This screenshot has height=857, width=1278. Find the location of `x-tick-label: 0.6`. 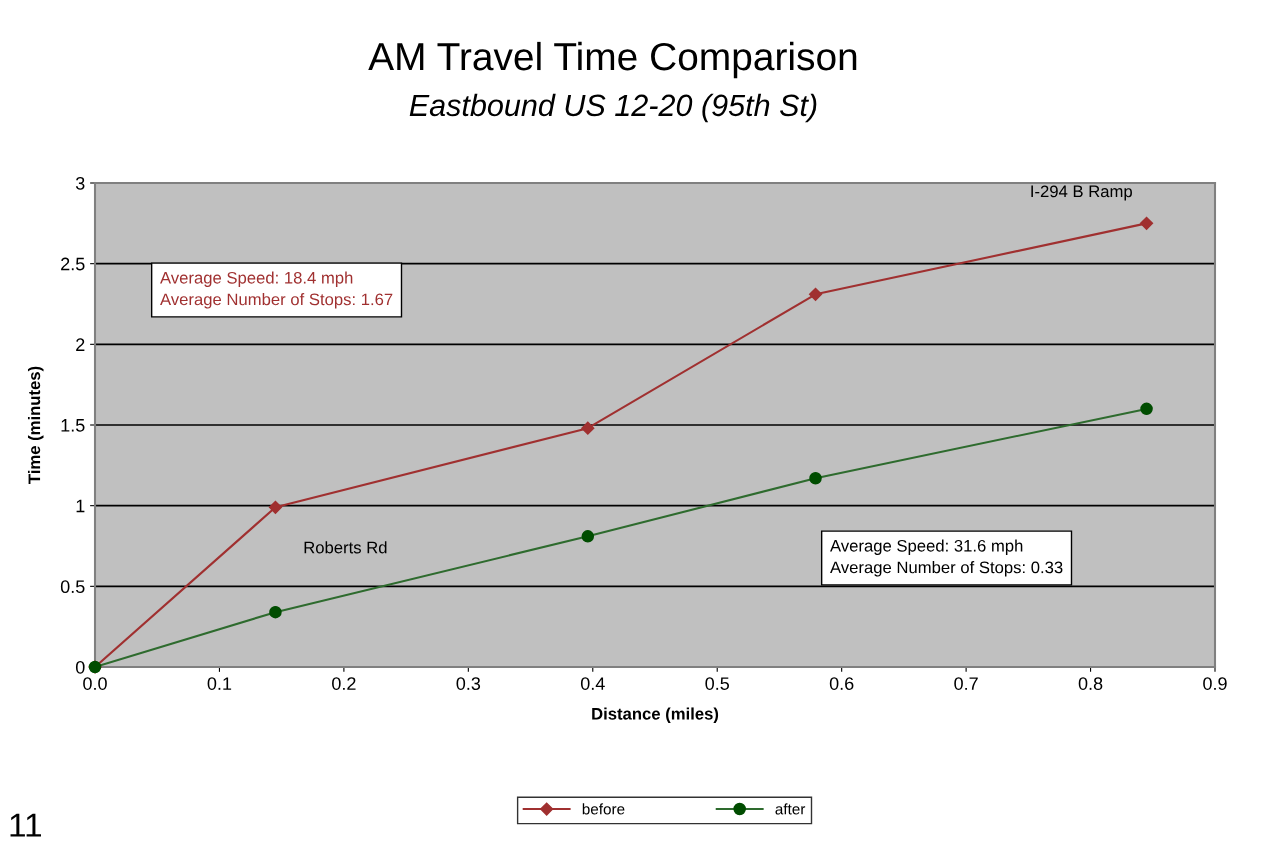

x-tick-label: 0.6 is located at coordinates (841, 683).